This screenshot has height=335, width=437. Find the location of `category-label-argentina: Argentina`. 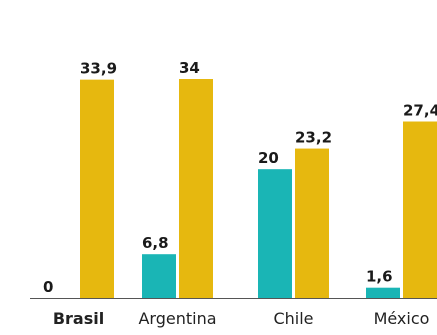

category-label-argentina: Argentina is located at coordinates (177, 318).